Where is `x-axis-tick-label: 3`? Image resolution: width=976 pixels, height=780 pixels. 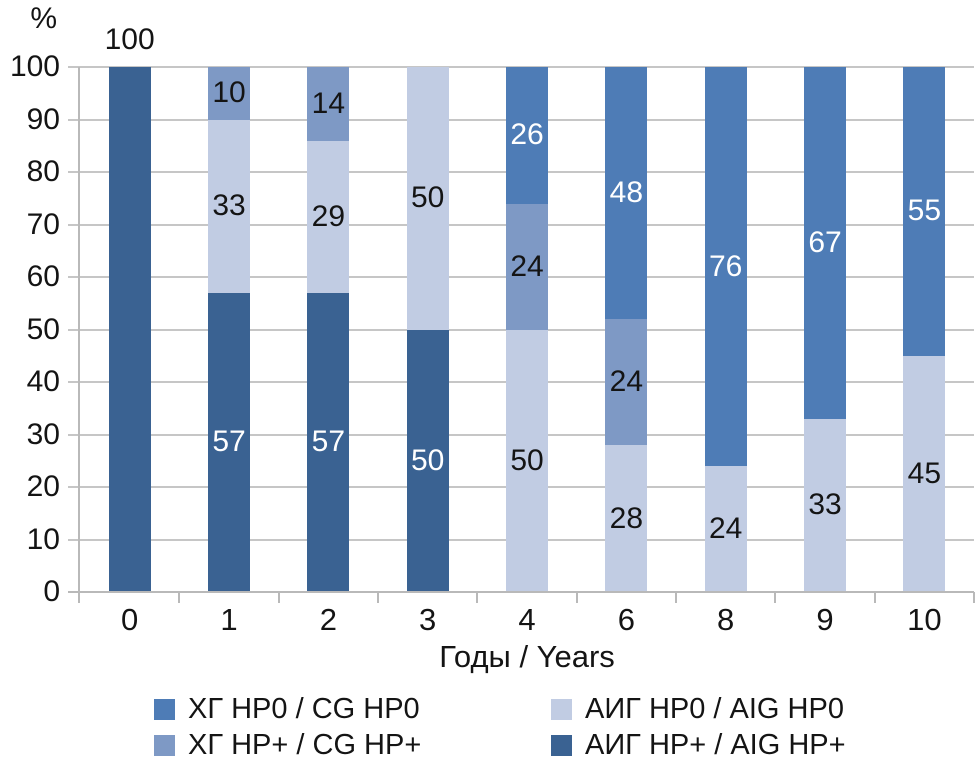
x-axis-tick-label: 3 is located at coordinates (428, 619).